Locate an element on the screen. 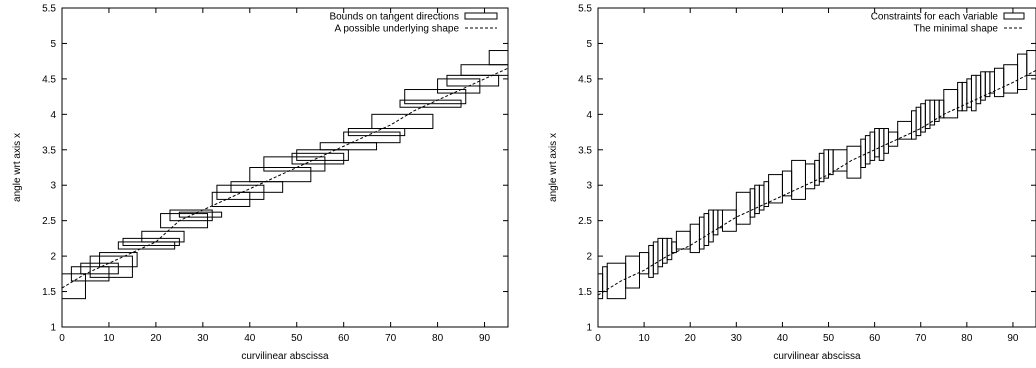 The width and height of the screenshot is (1036, 368). x-tick-label: 60 is located at coordinates (875, 338).